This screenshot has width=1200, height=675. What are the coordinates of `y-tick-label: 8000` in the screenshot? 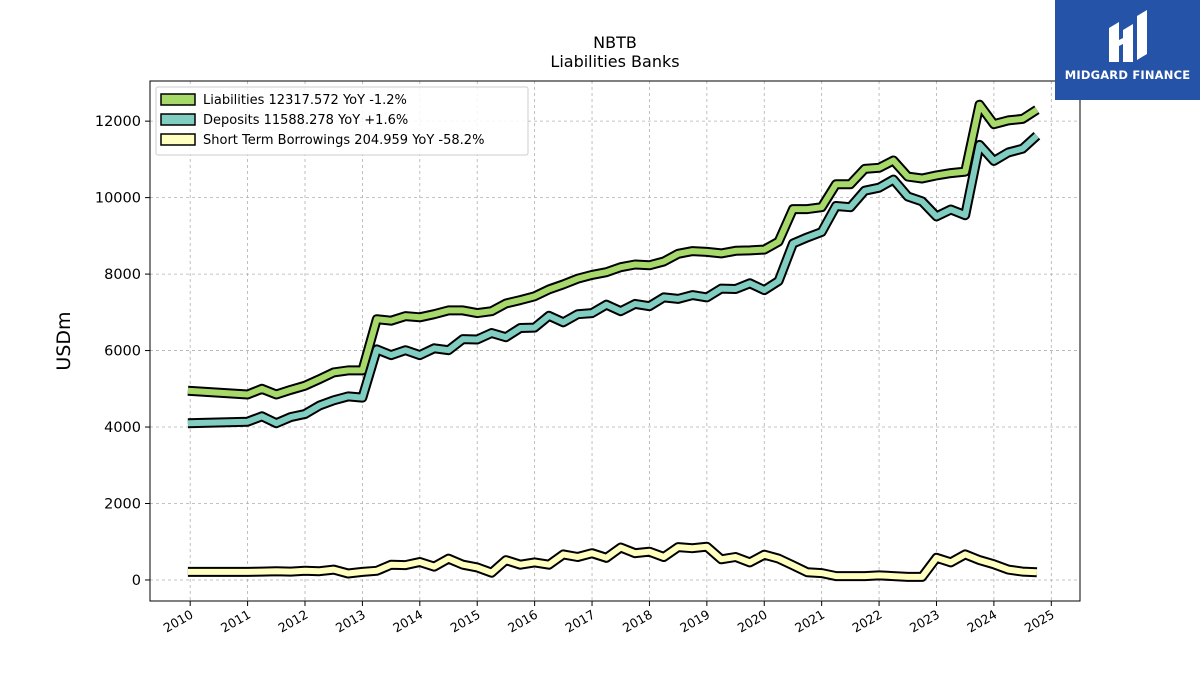 It's located at (122, 275).